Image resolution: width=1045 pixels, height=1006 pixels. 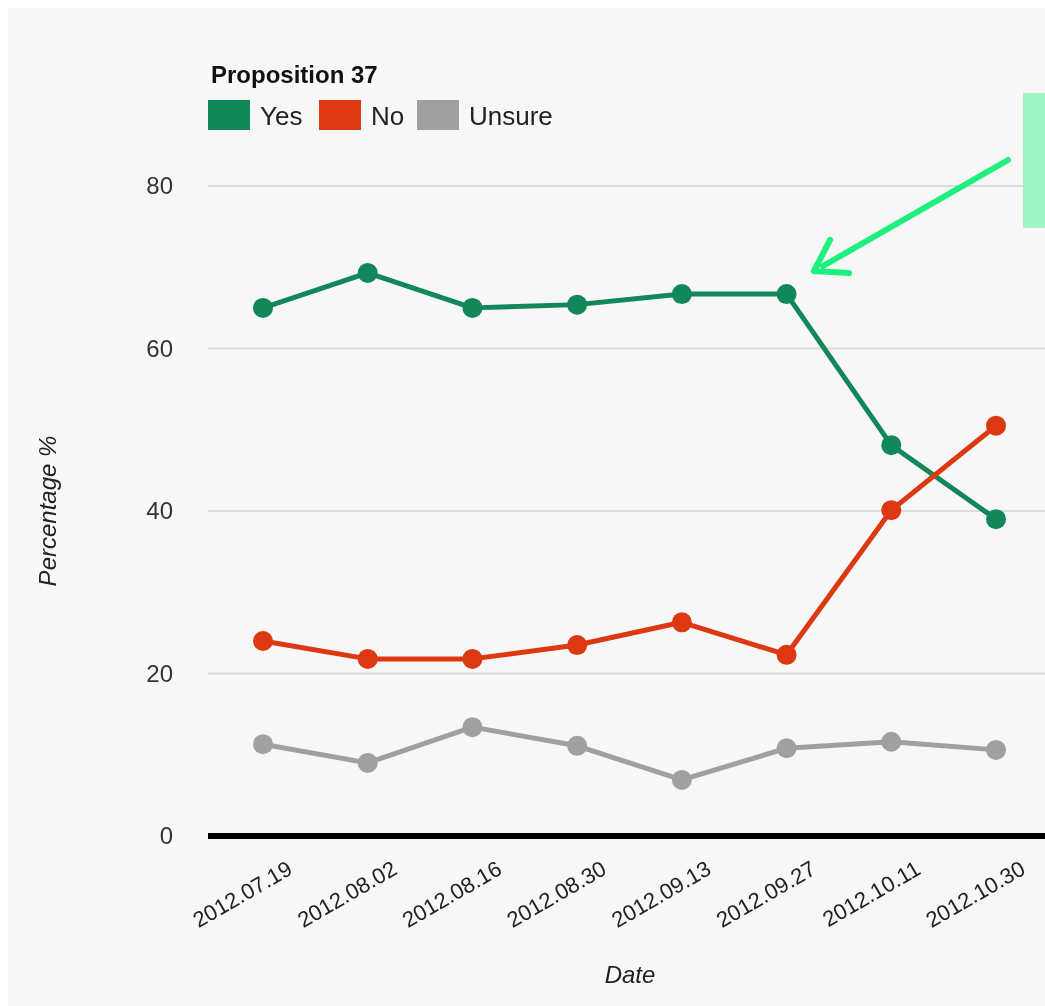 I want to click on legend-label: Unsure, so click(x=511, y=116).